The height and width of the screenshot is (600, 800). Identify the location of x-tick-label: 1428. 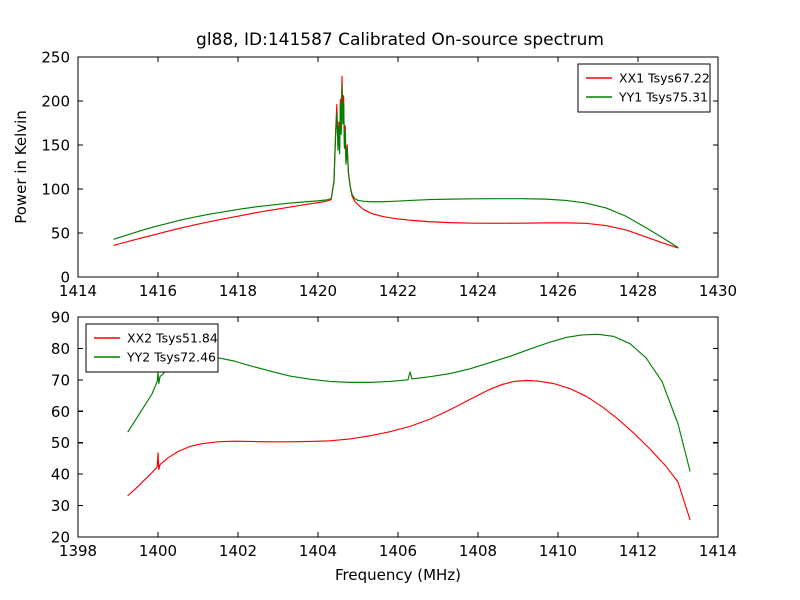
(638, 291).